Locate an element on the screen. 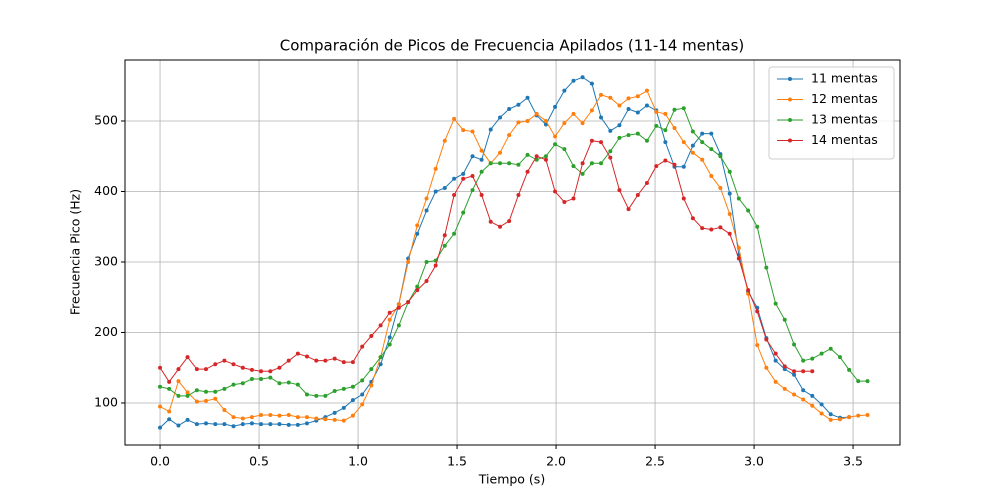 The image size is (1000, 500). y-tick-label: 300 is located at coordinates (106, 260).